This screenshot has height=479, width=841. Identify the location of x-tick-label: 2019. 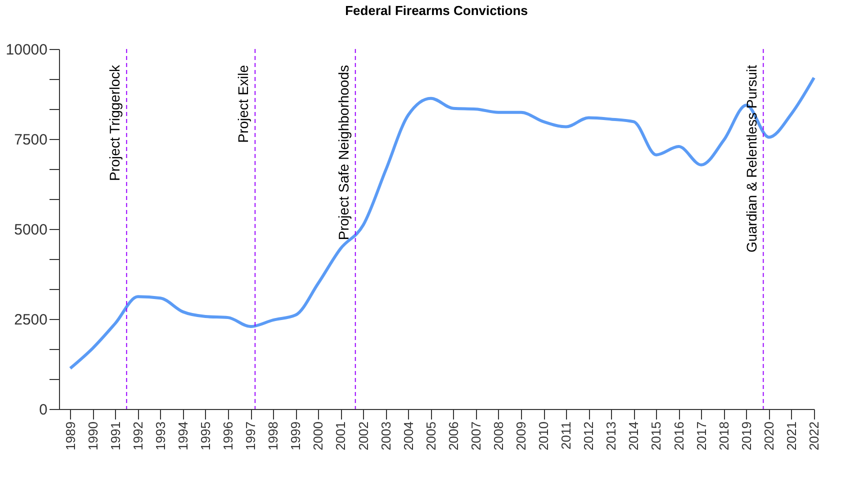
(746, 436).